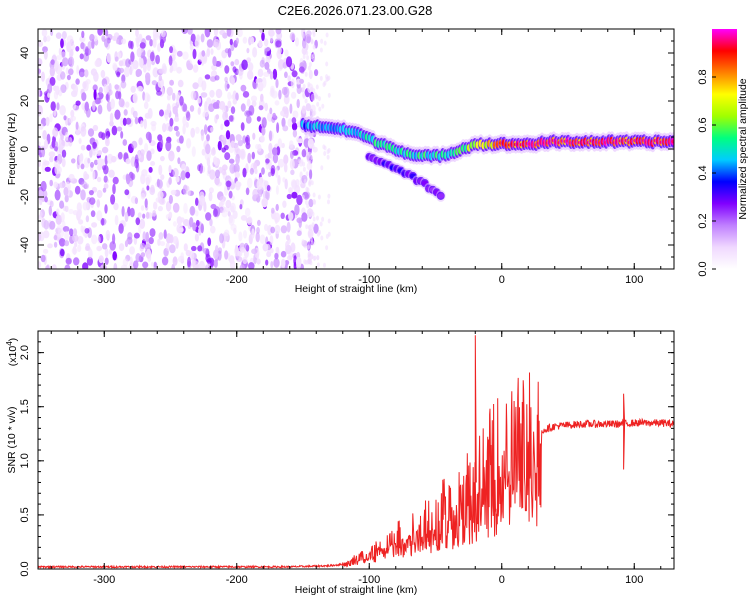 Image resolution: width=750 pixels, height=600 pixels. I want to click on spectrogram-signal-layer, so click(486, 158).